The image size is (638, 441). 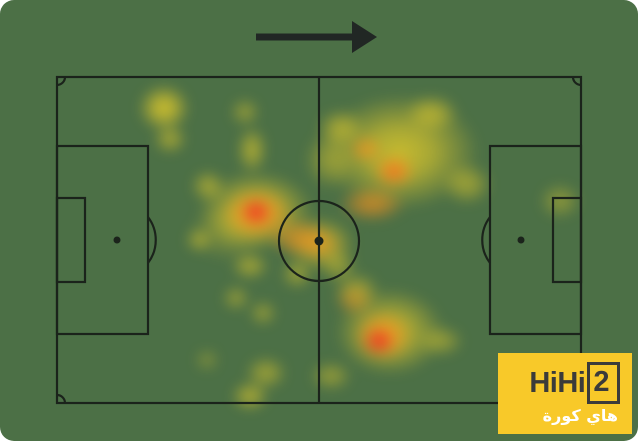 I want to click on penalty-area-right, so click(x=535, y=240).